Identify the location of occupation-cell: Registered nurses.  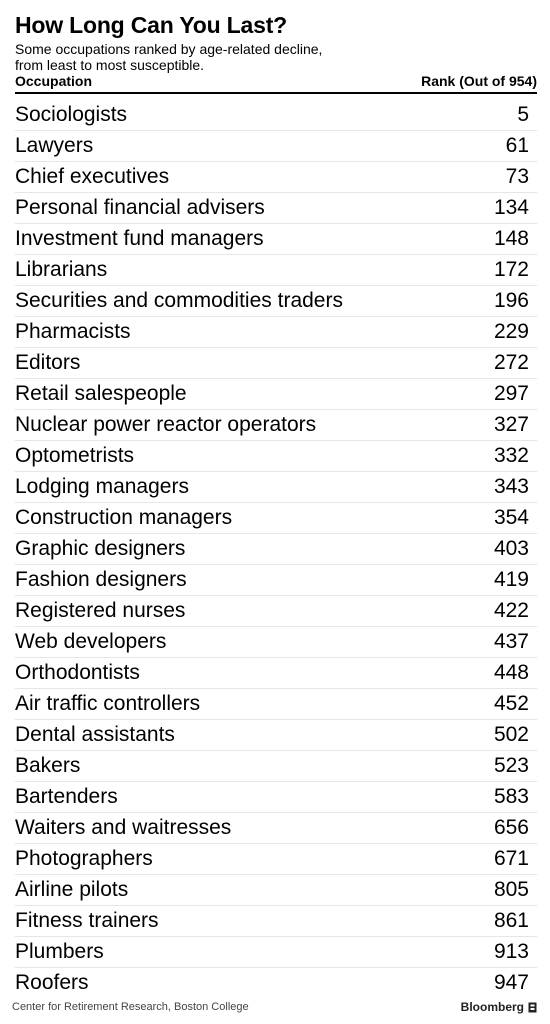
(100, 610).